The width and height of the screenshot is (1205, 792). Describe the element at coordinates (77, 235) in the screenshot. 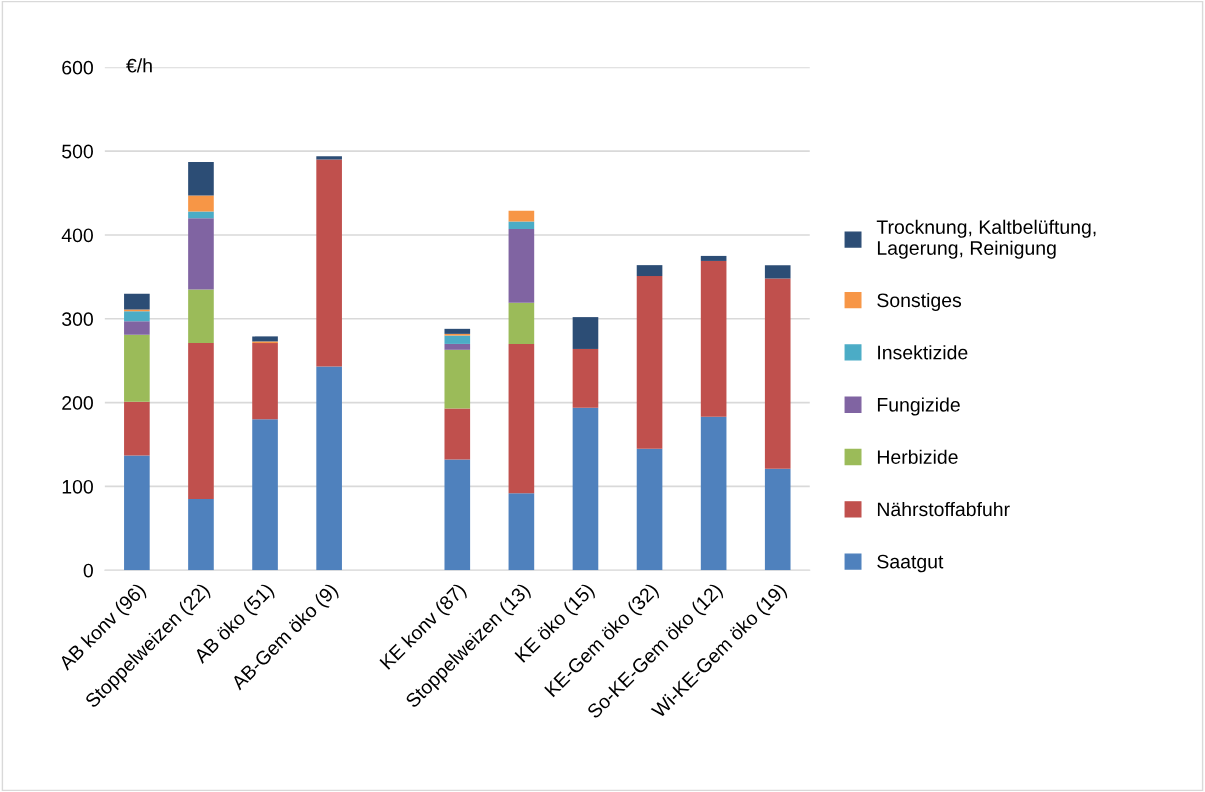

I see `y-tick-label: 400` at that location.